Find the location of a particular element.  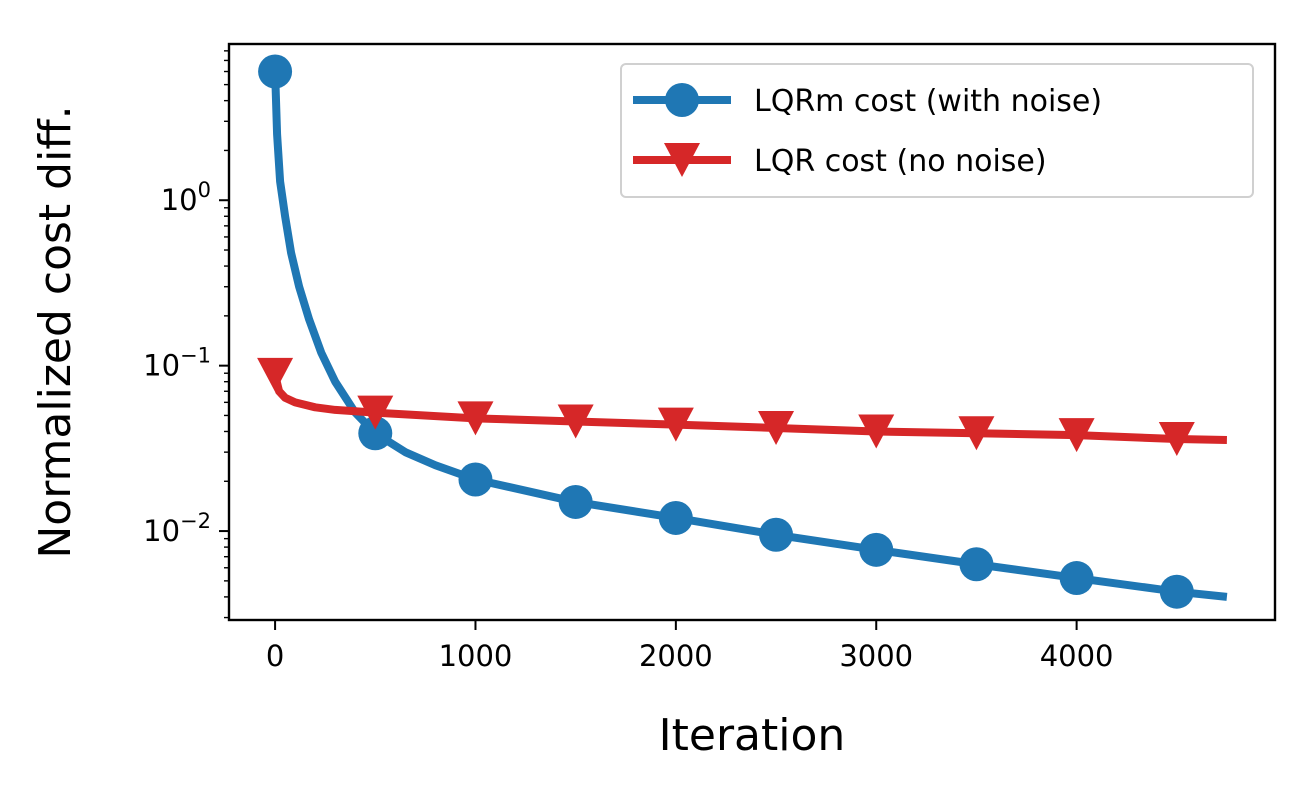

y-tick-label-1: 10⁻² is located at coordinates (177, 528).